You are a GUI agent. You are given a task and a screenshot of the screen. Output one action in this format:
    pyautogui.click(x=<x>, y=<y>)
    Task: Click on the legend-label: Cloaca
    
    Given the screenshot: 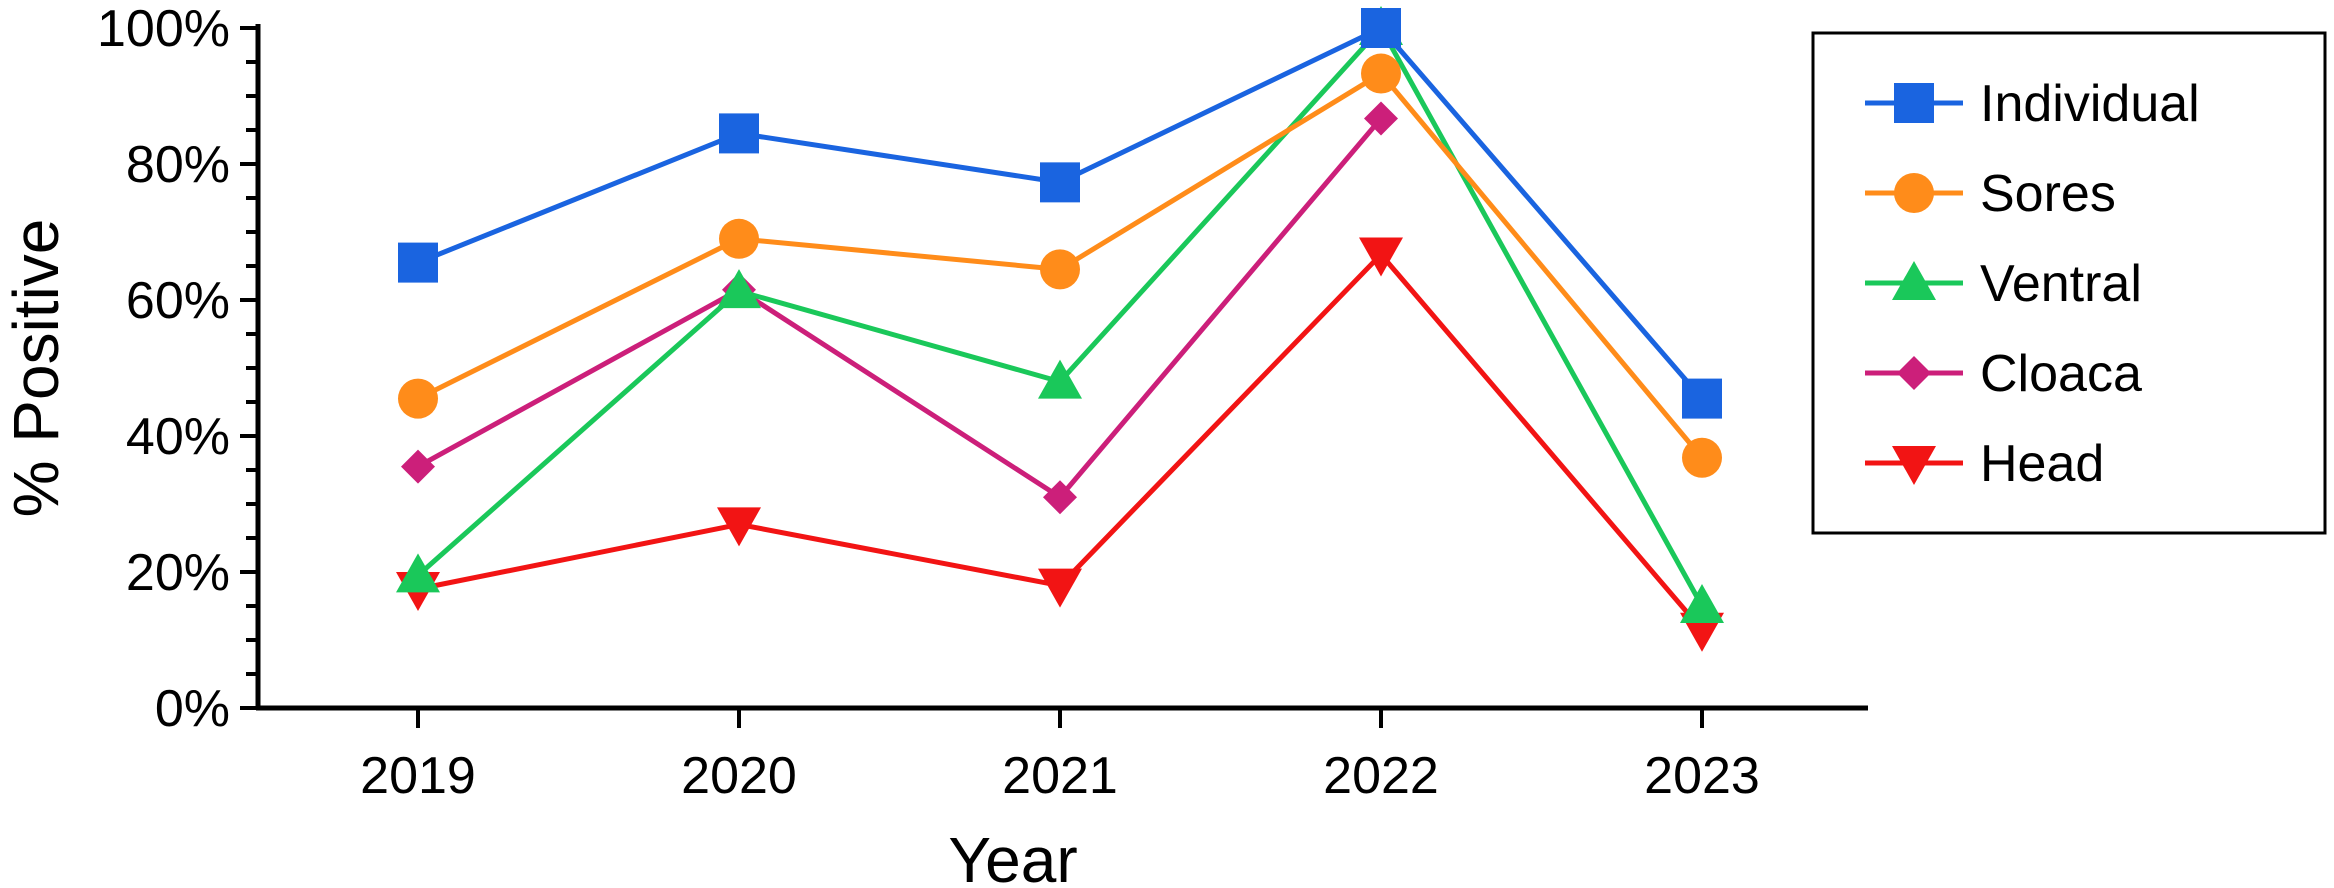 What is the action you would take?
    pyautogui.click(x=2061, y=374)
    